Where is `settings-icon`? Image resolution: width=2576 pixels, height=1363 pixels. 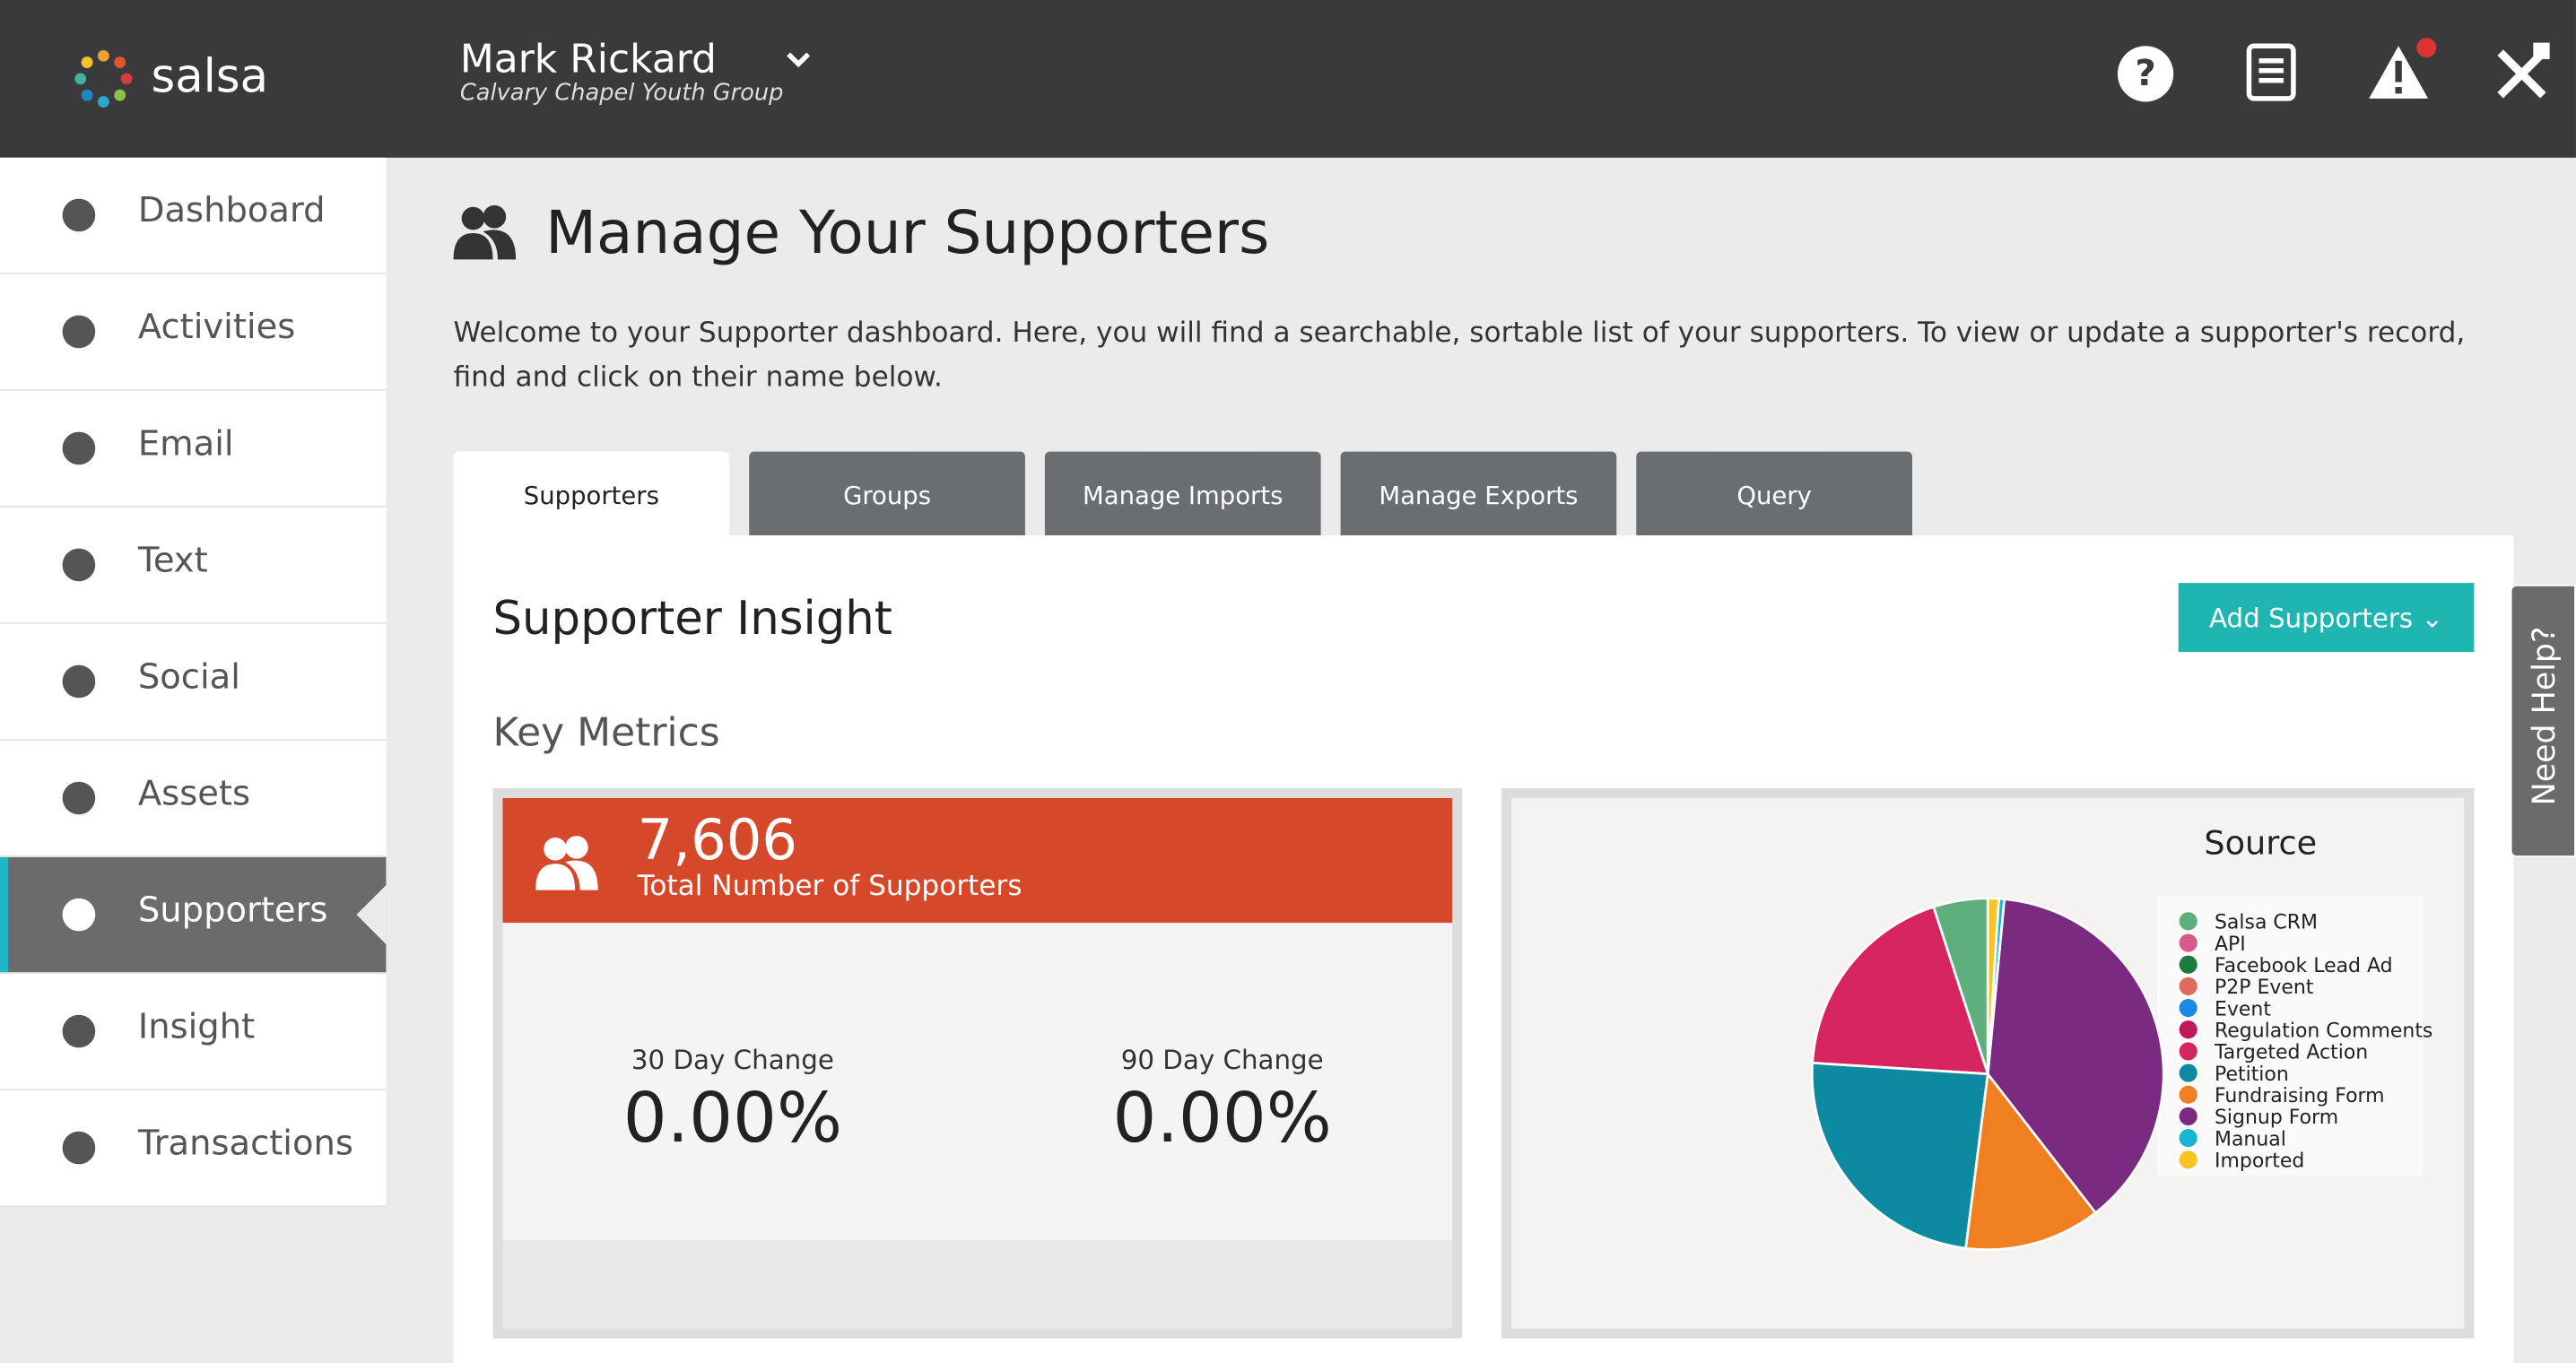 settings-icon is located at coordinates (2523, 70).